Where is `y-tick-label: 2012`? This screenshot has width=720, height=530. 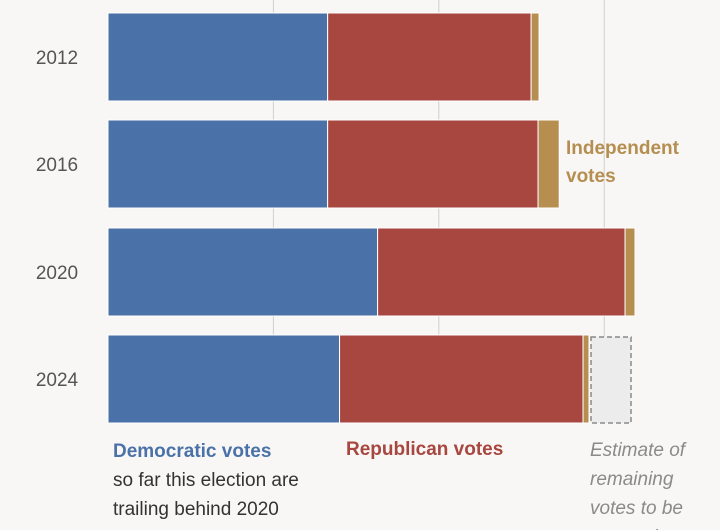
y-tick-label: 2012 is located at coordinates (57, 58).